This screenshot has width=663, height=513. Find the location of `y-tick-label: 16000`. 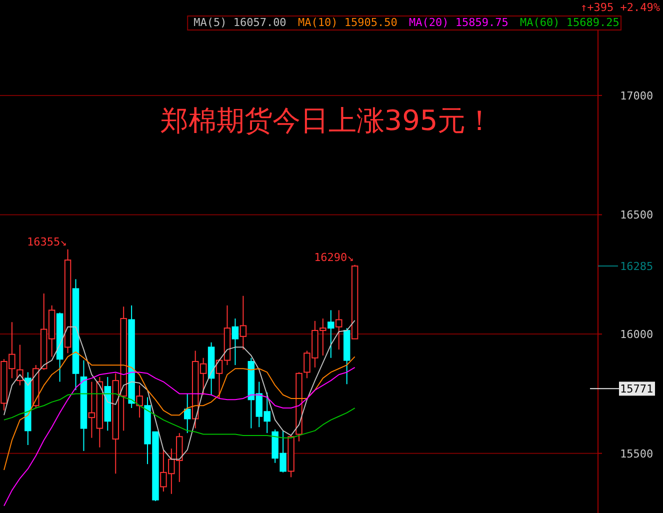

y-tick-label: 16000 is located at coordinates (637, 335).